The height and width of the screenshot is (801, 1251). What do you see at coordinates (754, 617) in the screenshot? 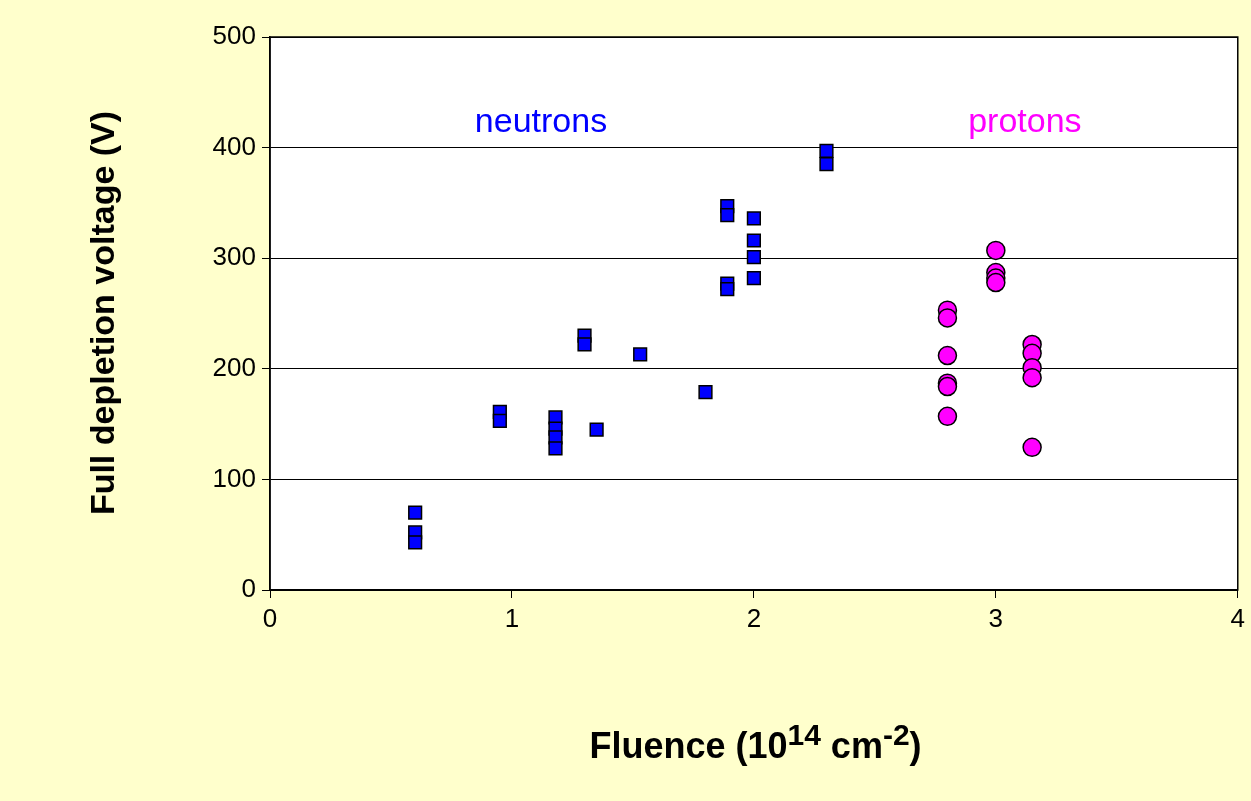
I see `x-tick-label: 2` at bounding box center [754, 617].